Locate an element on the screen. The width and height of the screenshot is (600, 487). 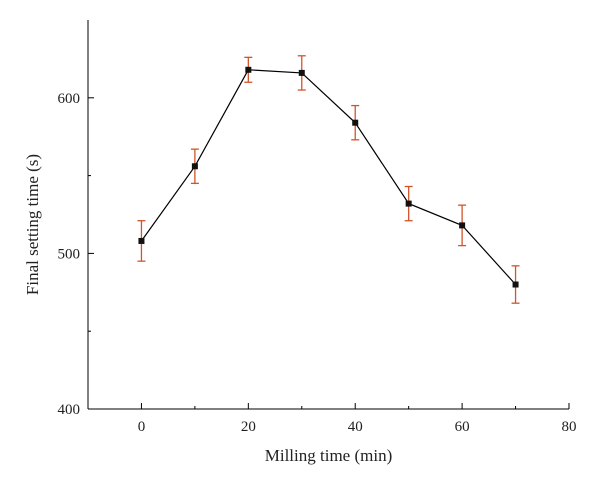
y-tick-label-400: 400 is located at coordinates (69, 410).